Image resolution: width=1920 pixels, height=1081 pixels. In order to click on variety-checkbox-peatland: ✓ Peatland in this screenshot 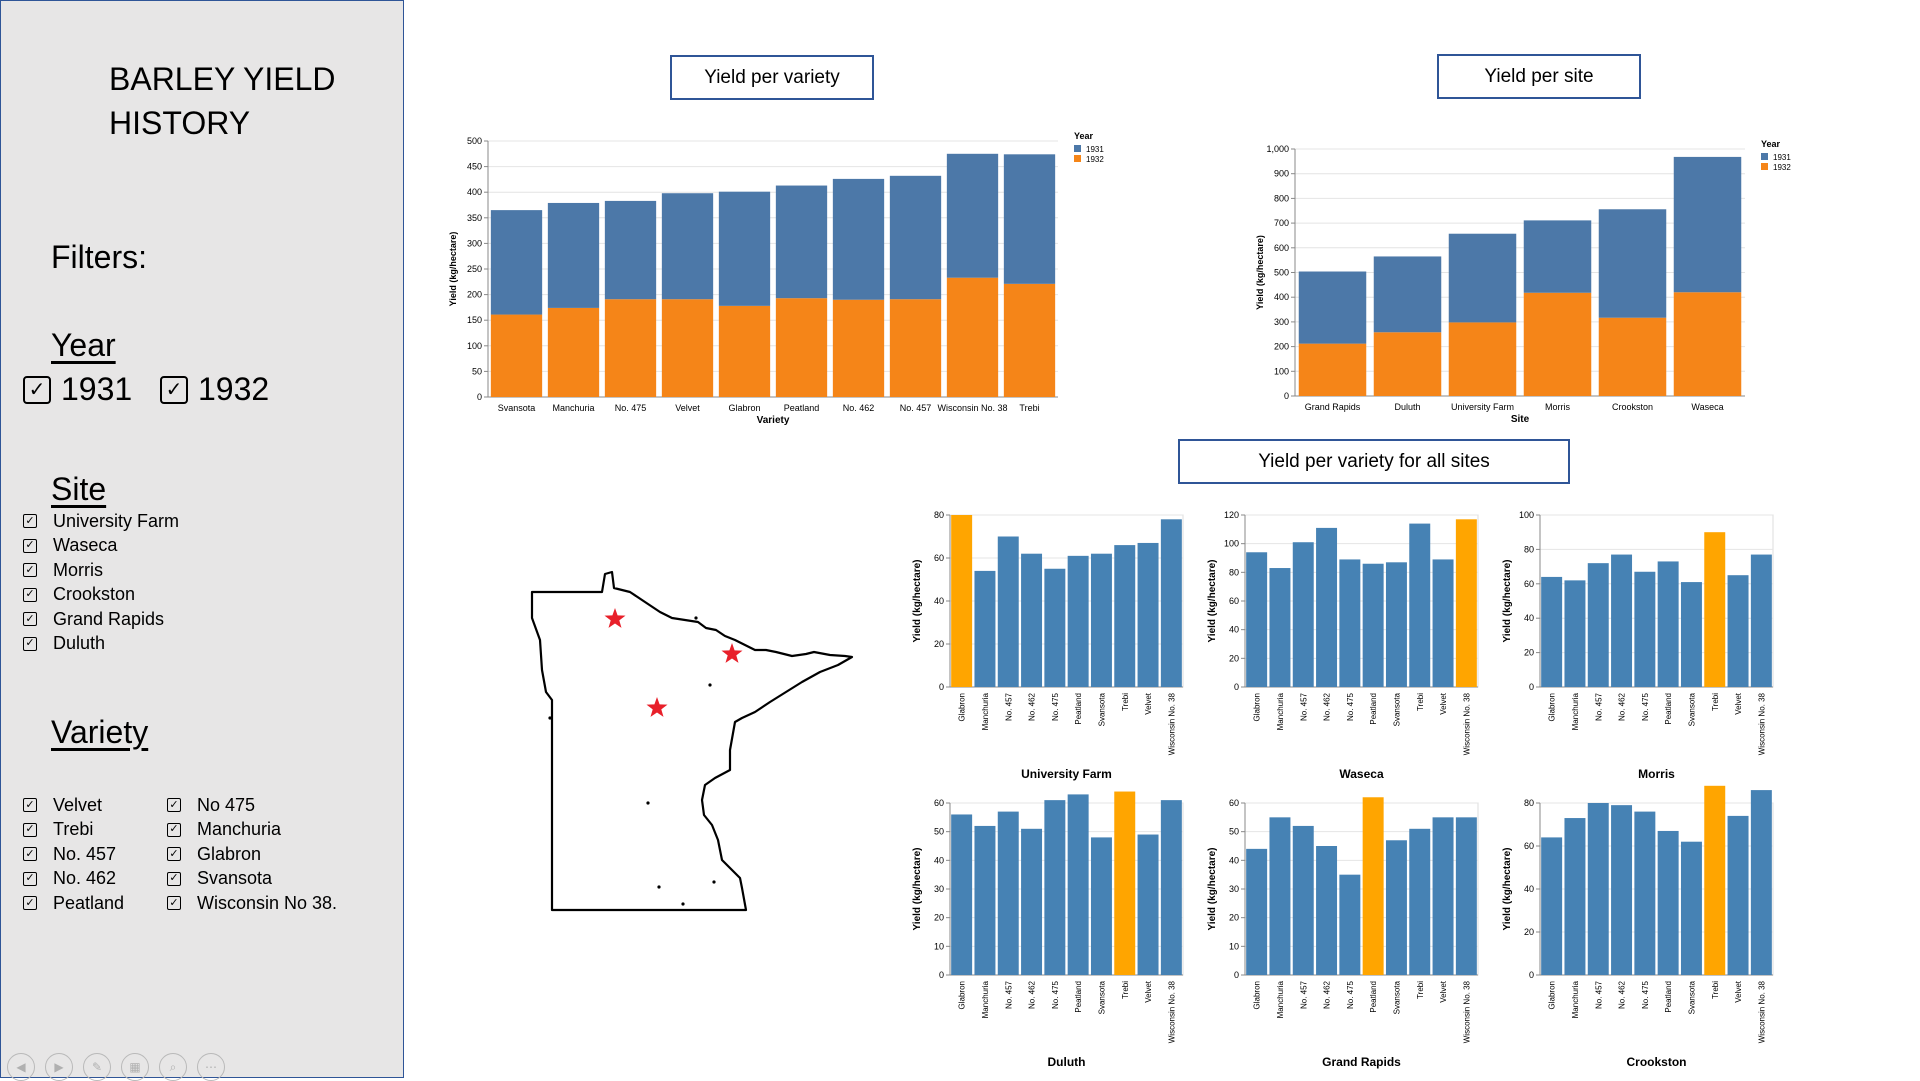, I will do `click(73, 903)`.